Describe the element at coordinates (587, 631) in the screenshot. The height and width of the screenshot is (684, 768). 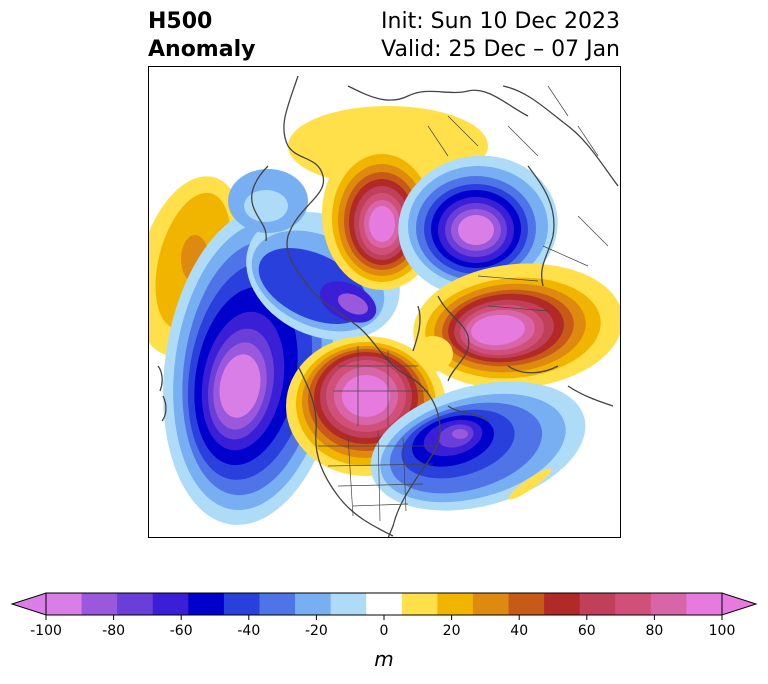
I see `colorbar-tick-label: 60` at that location.